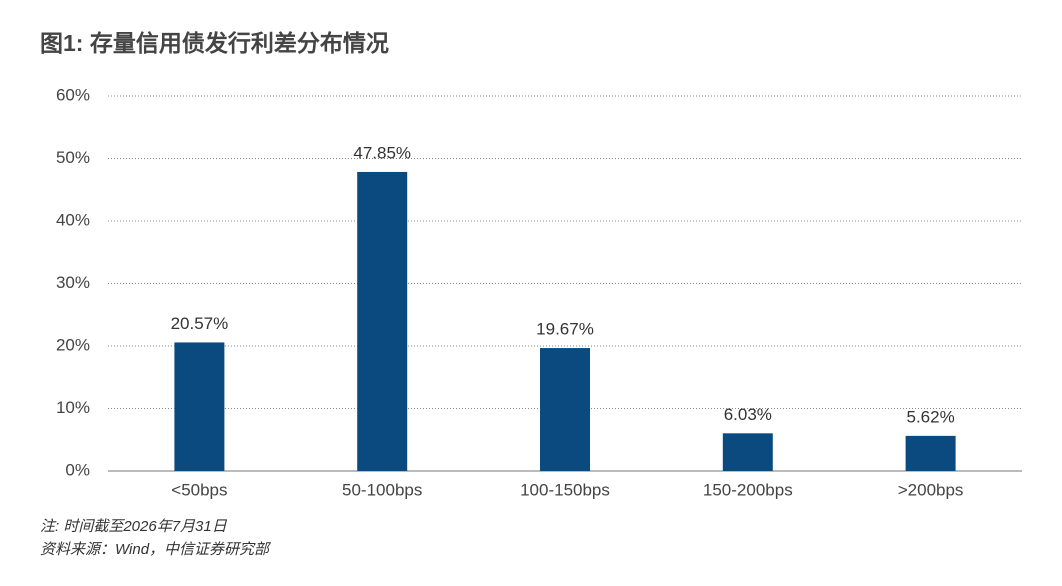 The height and width of the screenshot is (586, 1062). I want to click on value-label: 47.85%, so click(382, 152).